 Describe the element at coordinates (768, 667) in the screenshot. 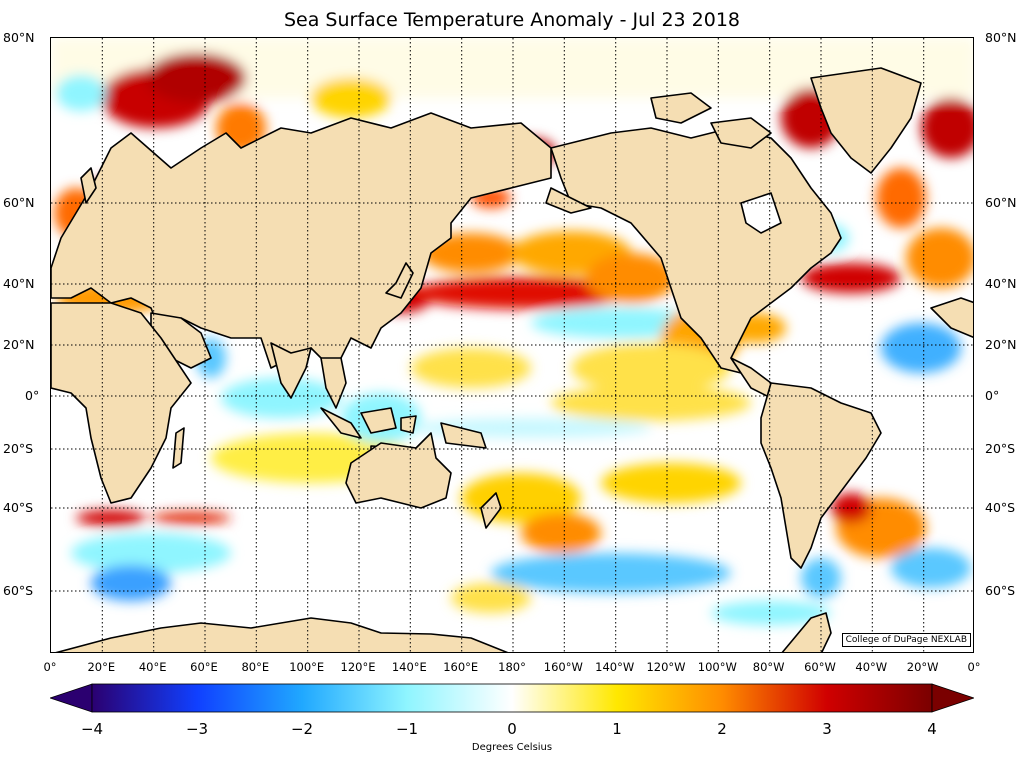

I see `lon-label-80w: 80°W` at that location.